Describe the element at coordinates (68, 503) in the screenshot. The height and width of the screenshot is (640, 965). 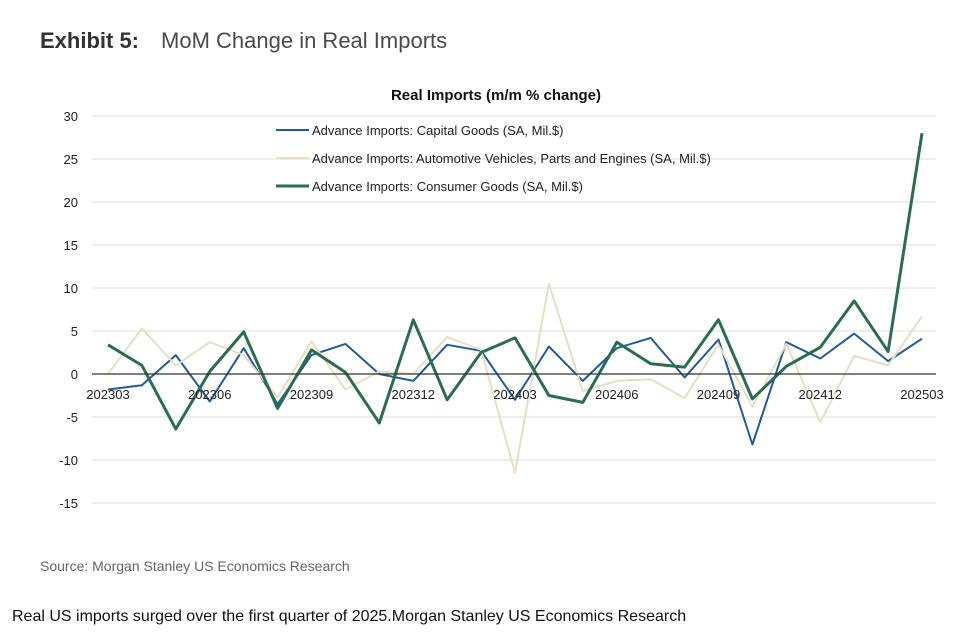
I see `y-tick-label: -15` at that location.